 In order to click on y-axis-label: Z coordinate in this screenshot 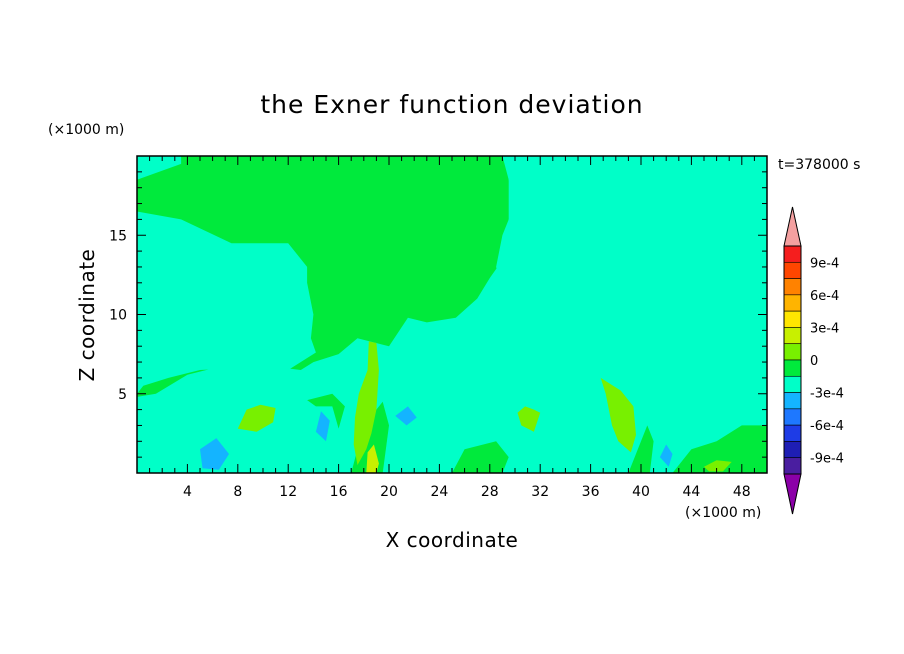, I will do `click(87, 315)`.